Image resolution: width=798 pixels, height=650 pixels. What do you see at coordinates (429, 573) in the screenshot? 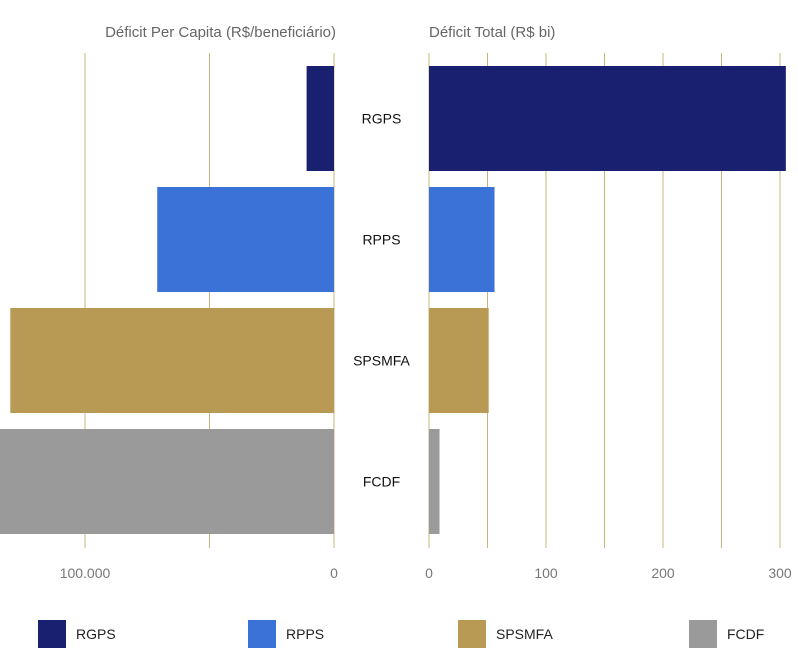
I see `right-tick-label-0: 0` at bounding box center [429, 573].